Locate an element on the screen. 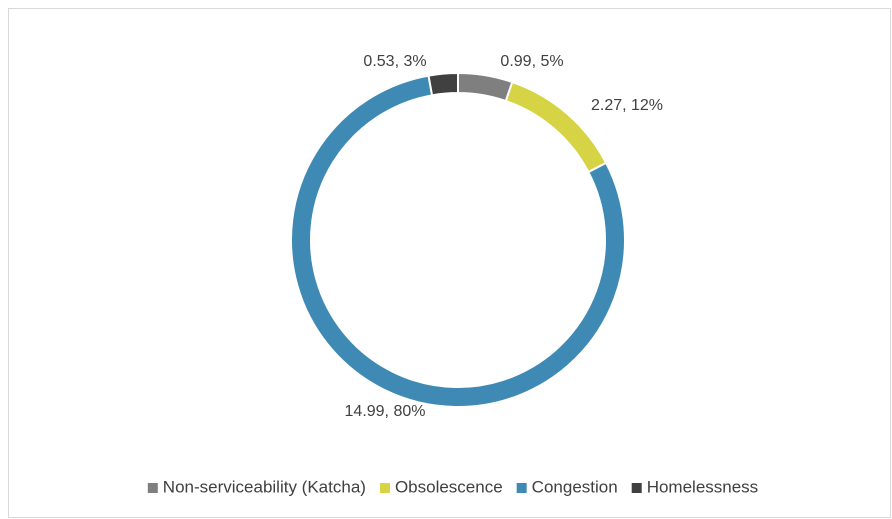 The height and width of the screenshot is (519, 892). data-label: 14.99, 80% is located at coordinates (385, 411).